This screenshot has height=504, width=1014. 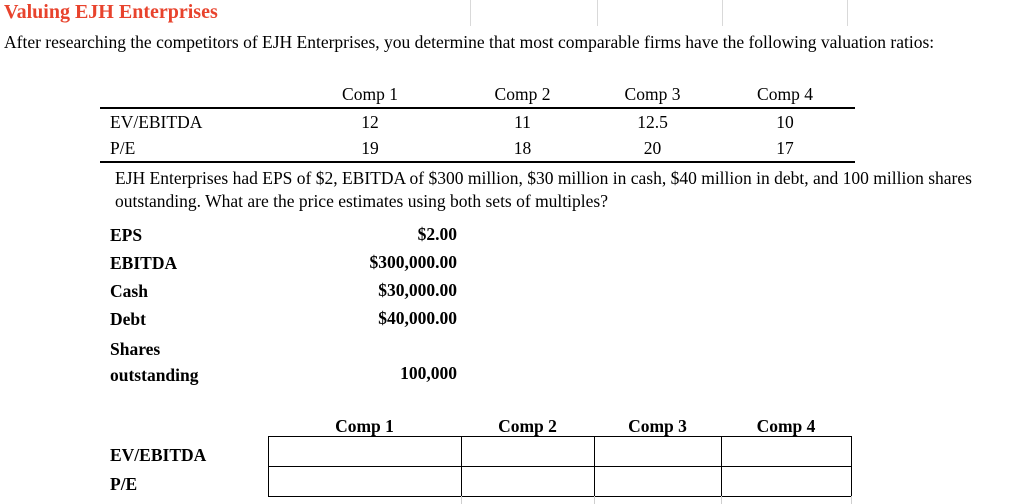 I want to click on input-label-debt: Debt, so click(x=128, y=319).